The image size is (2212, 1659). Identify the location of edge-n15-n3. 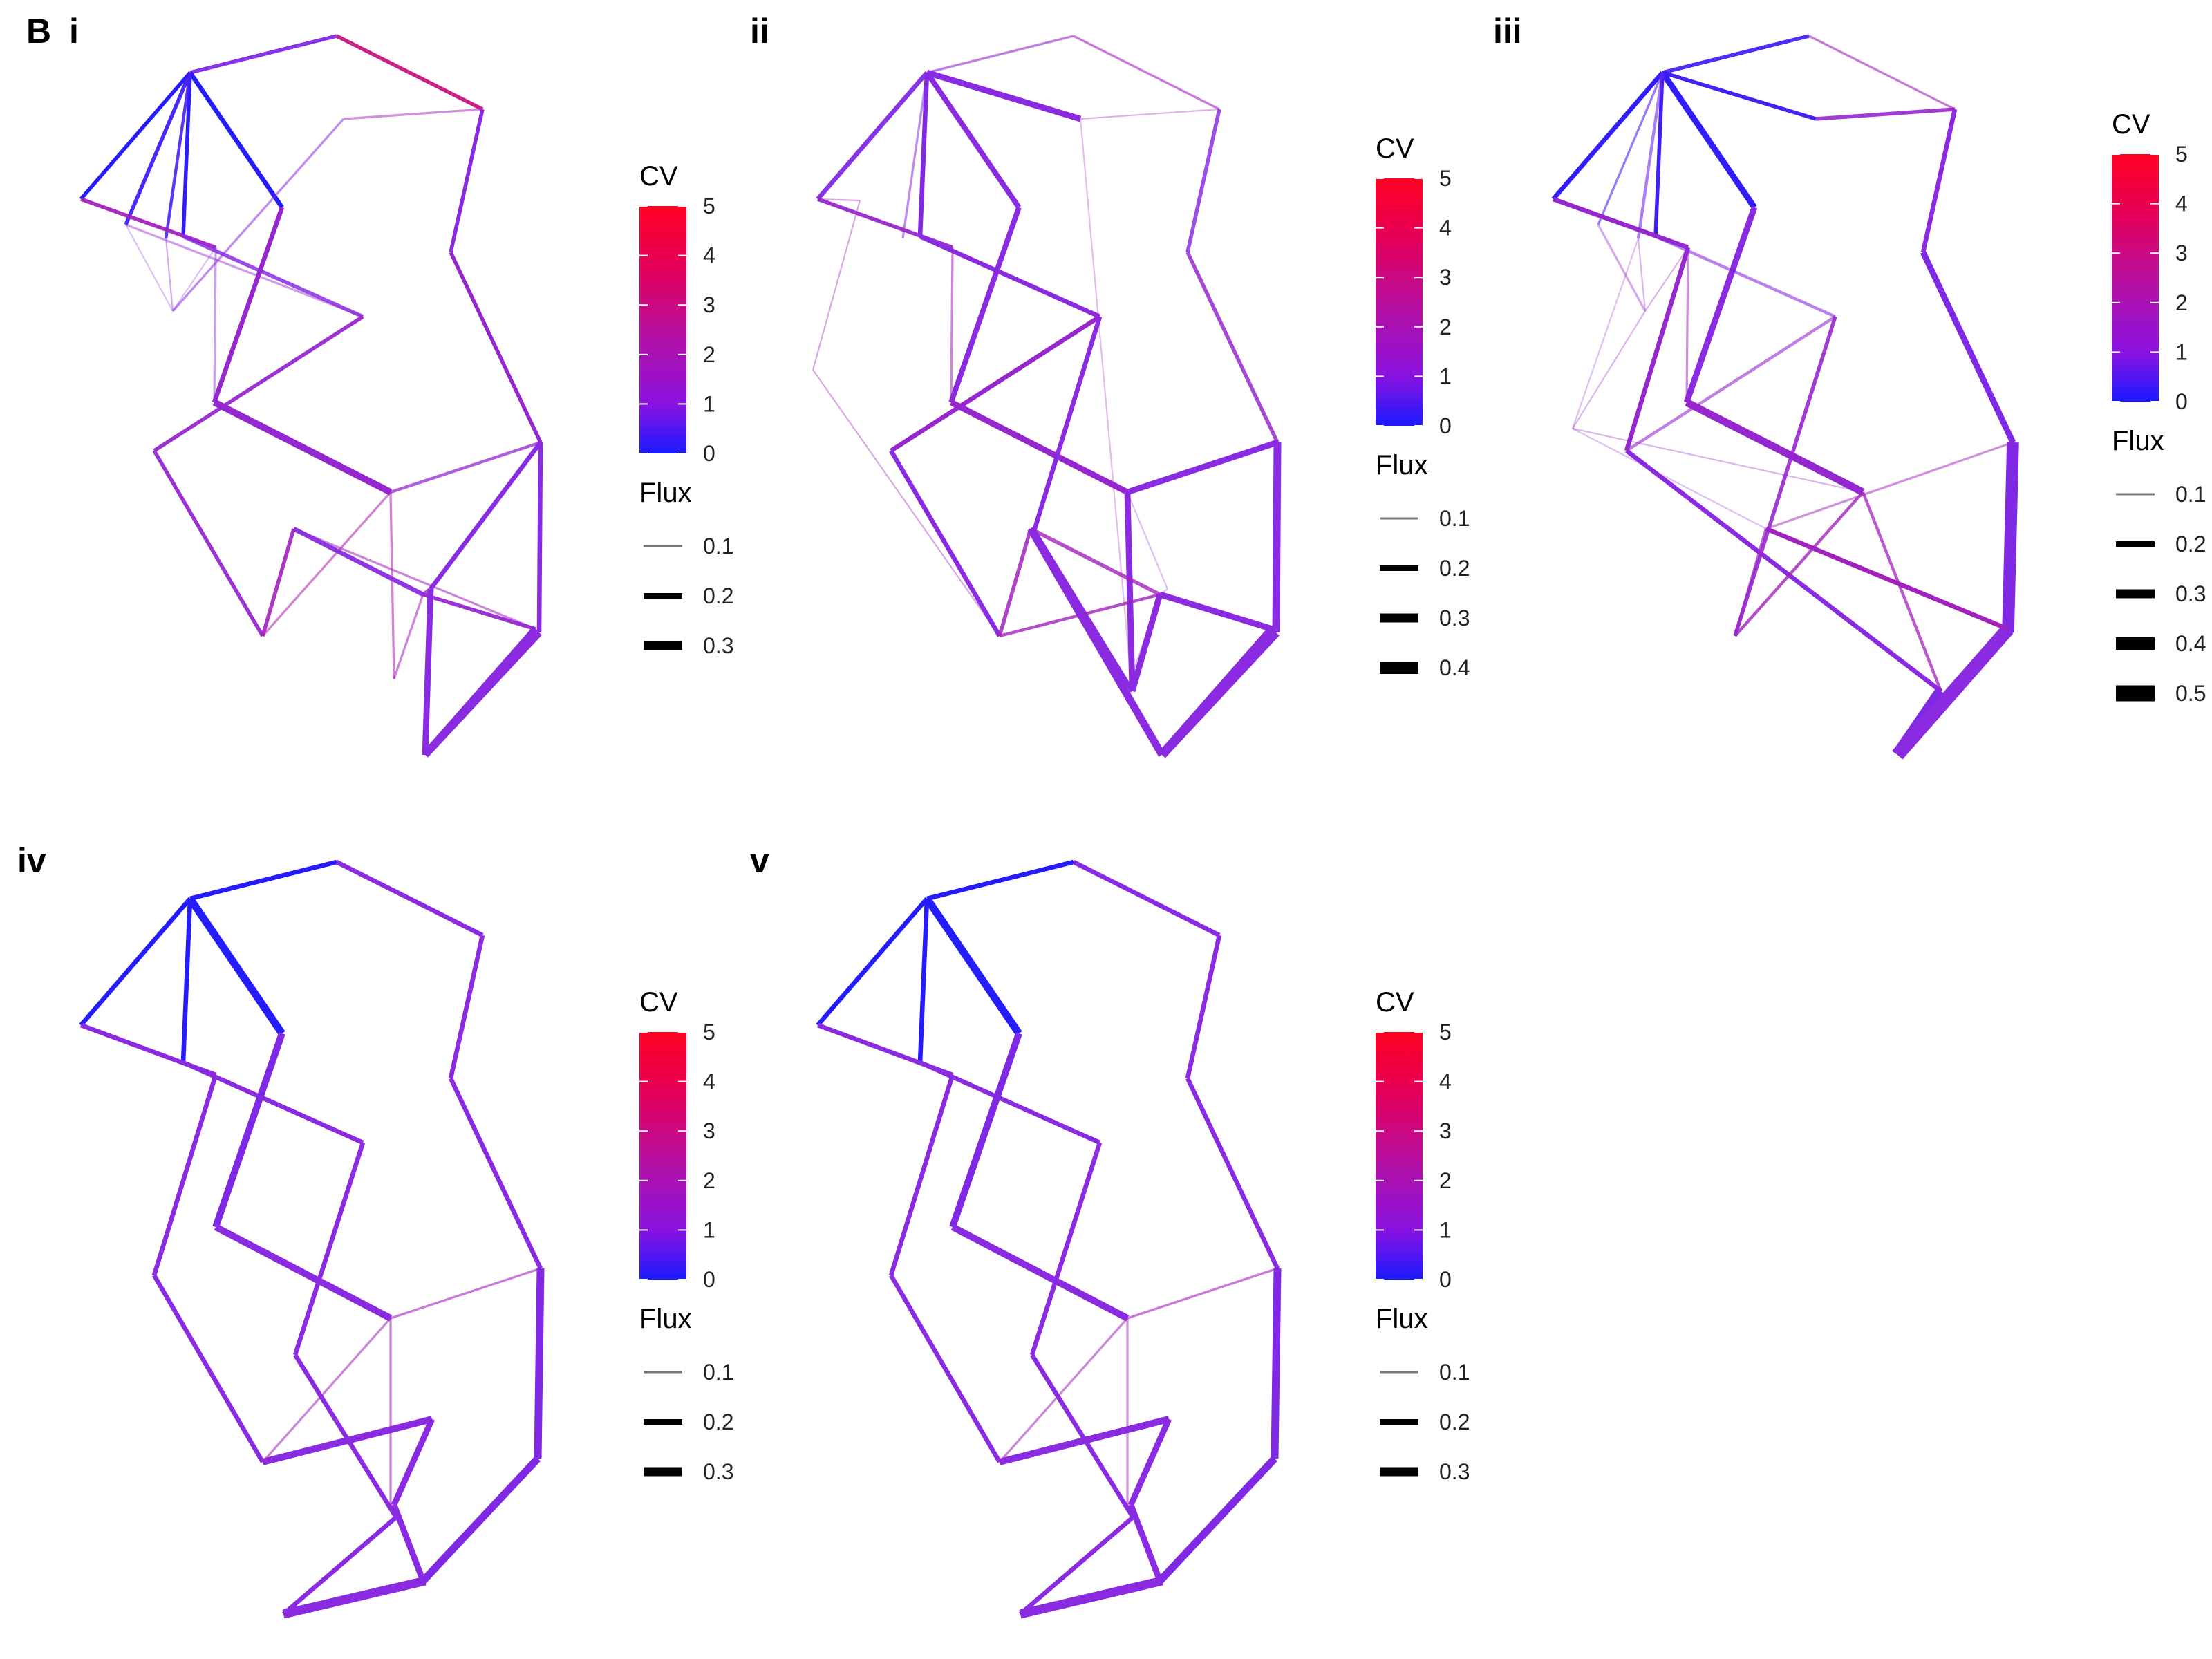
(413, 114).